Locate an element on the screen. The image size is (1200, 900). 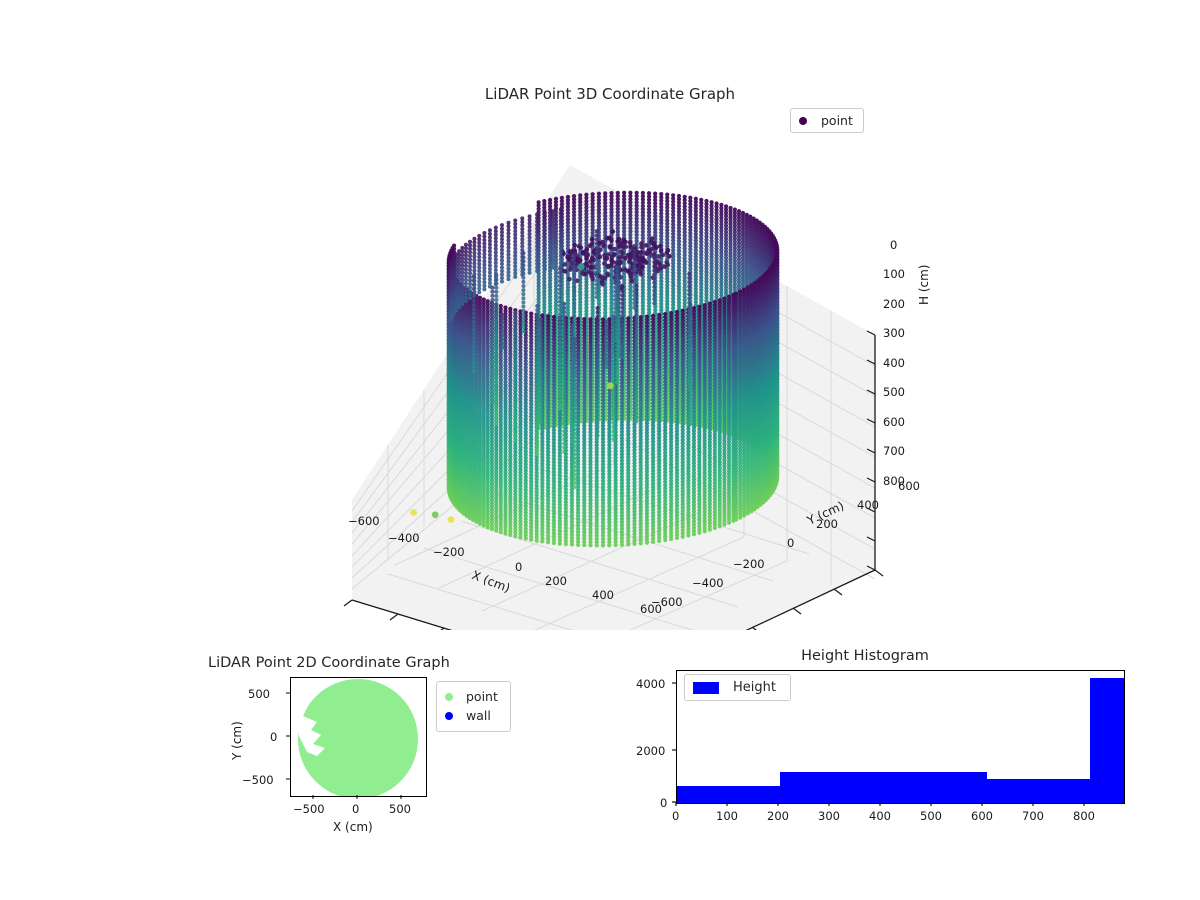
histogram-x-tick: 700 is located at coordinates (1033, 816).